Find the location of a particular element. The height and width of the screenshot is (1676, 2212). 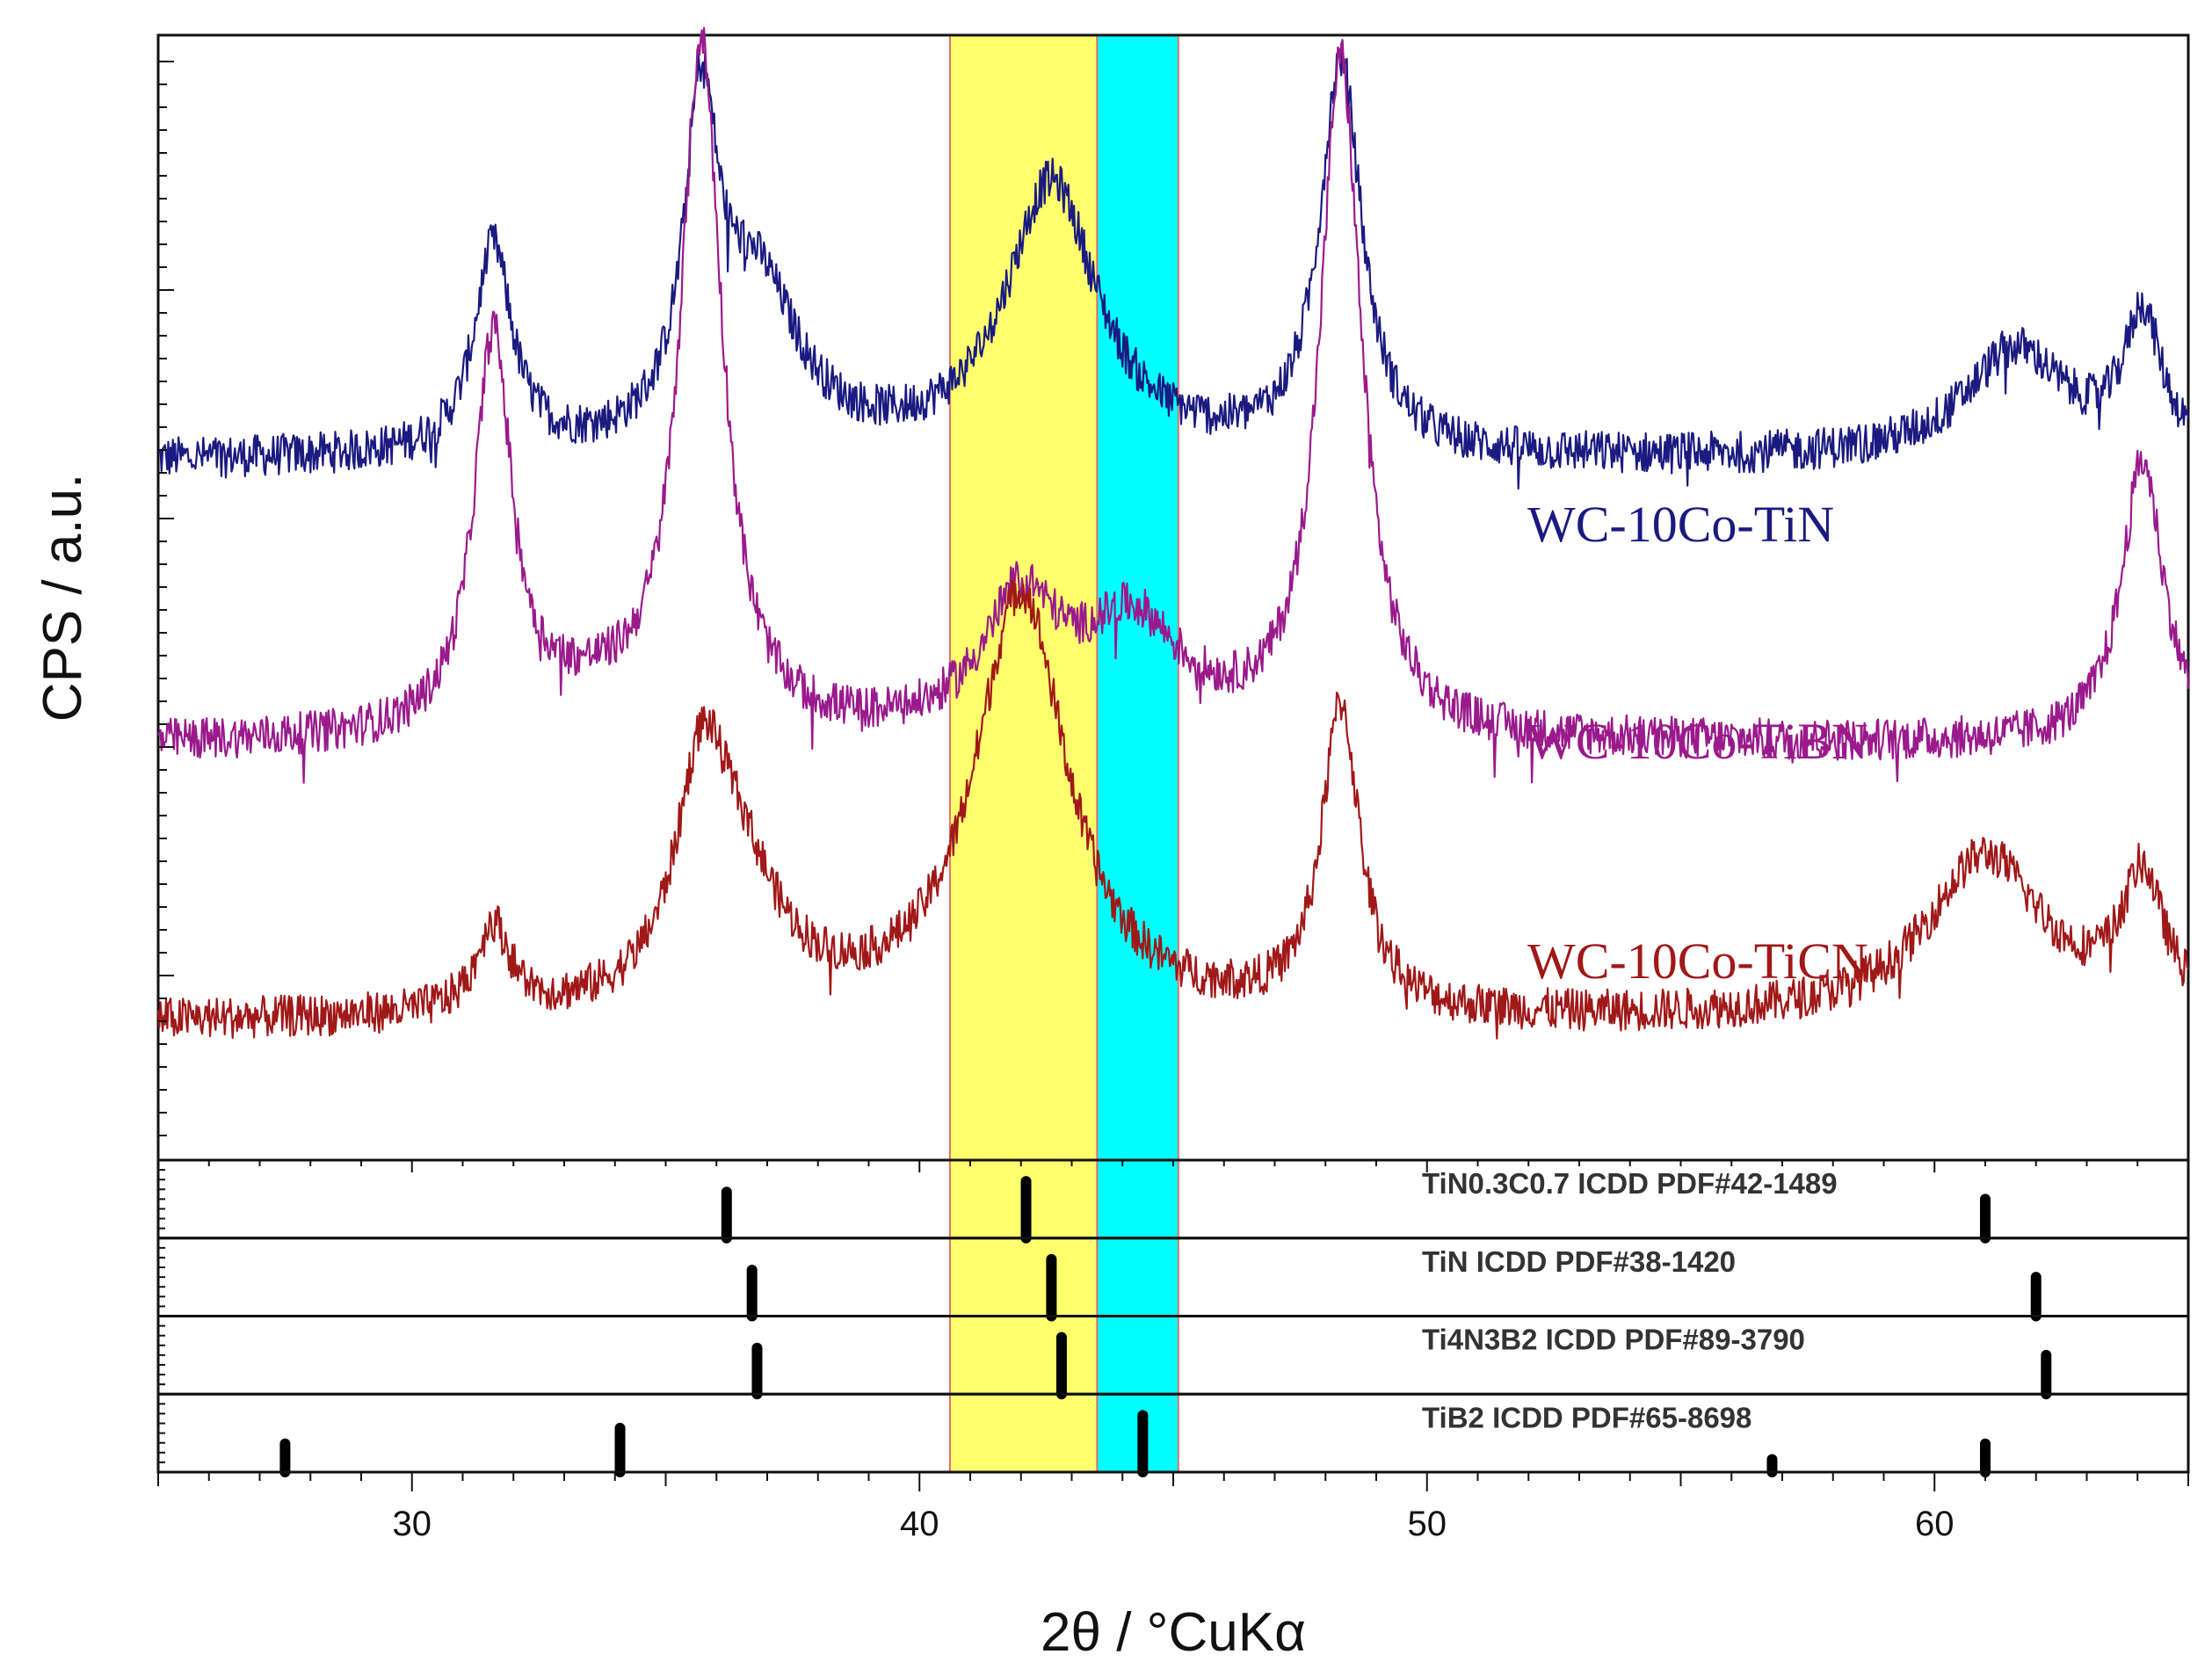

x-tick-label: 30 is located at coordinates (413, 1524).